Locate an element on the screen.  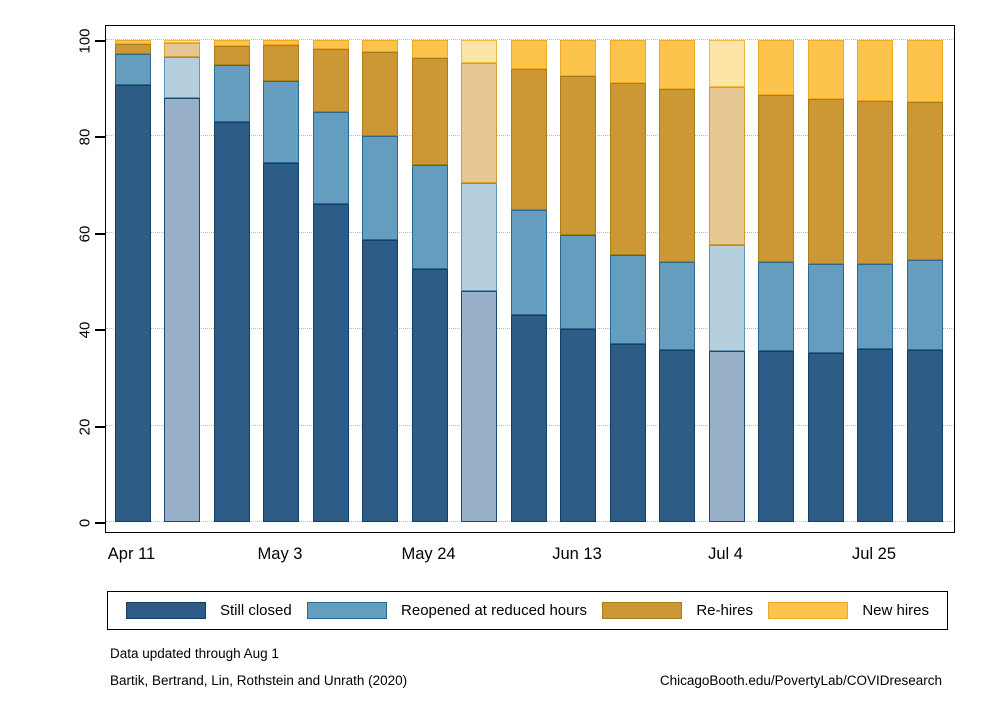
y-tick-label: 40 is located at coordinates (85, 330).